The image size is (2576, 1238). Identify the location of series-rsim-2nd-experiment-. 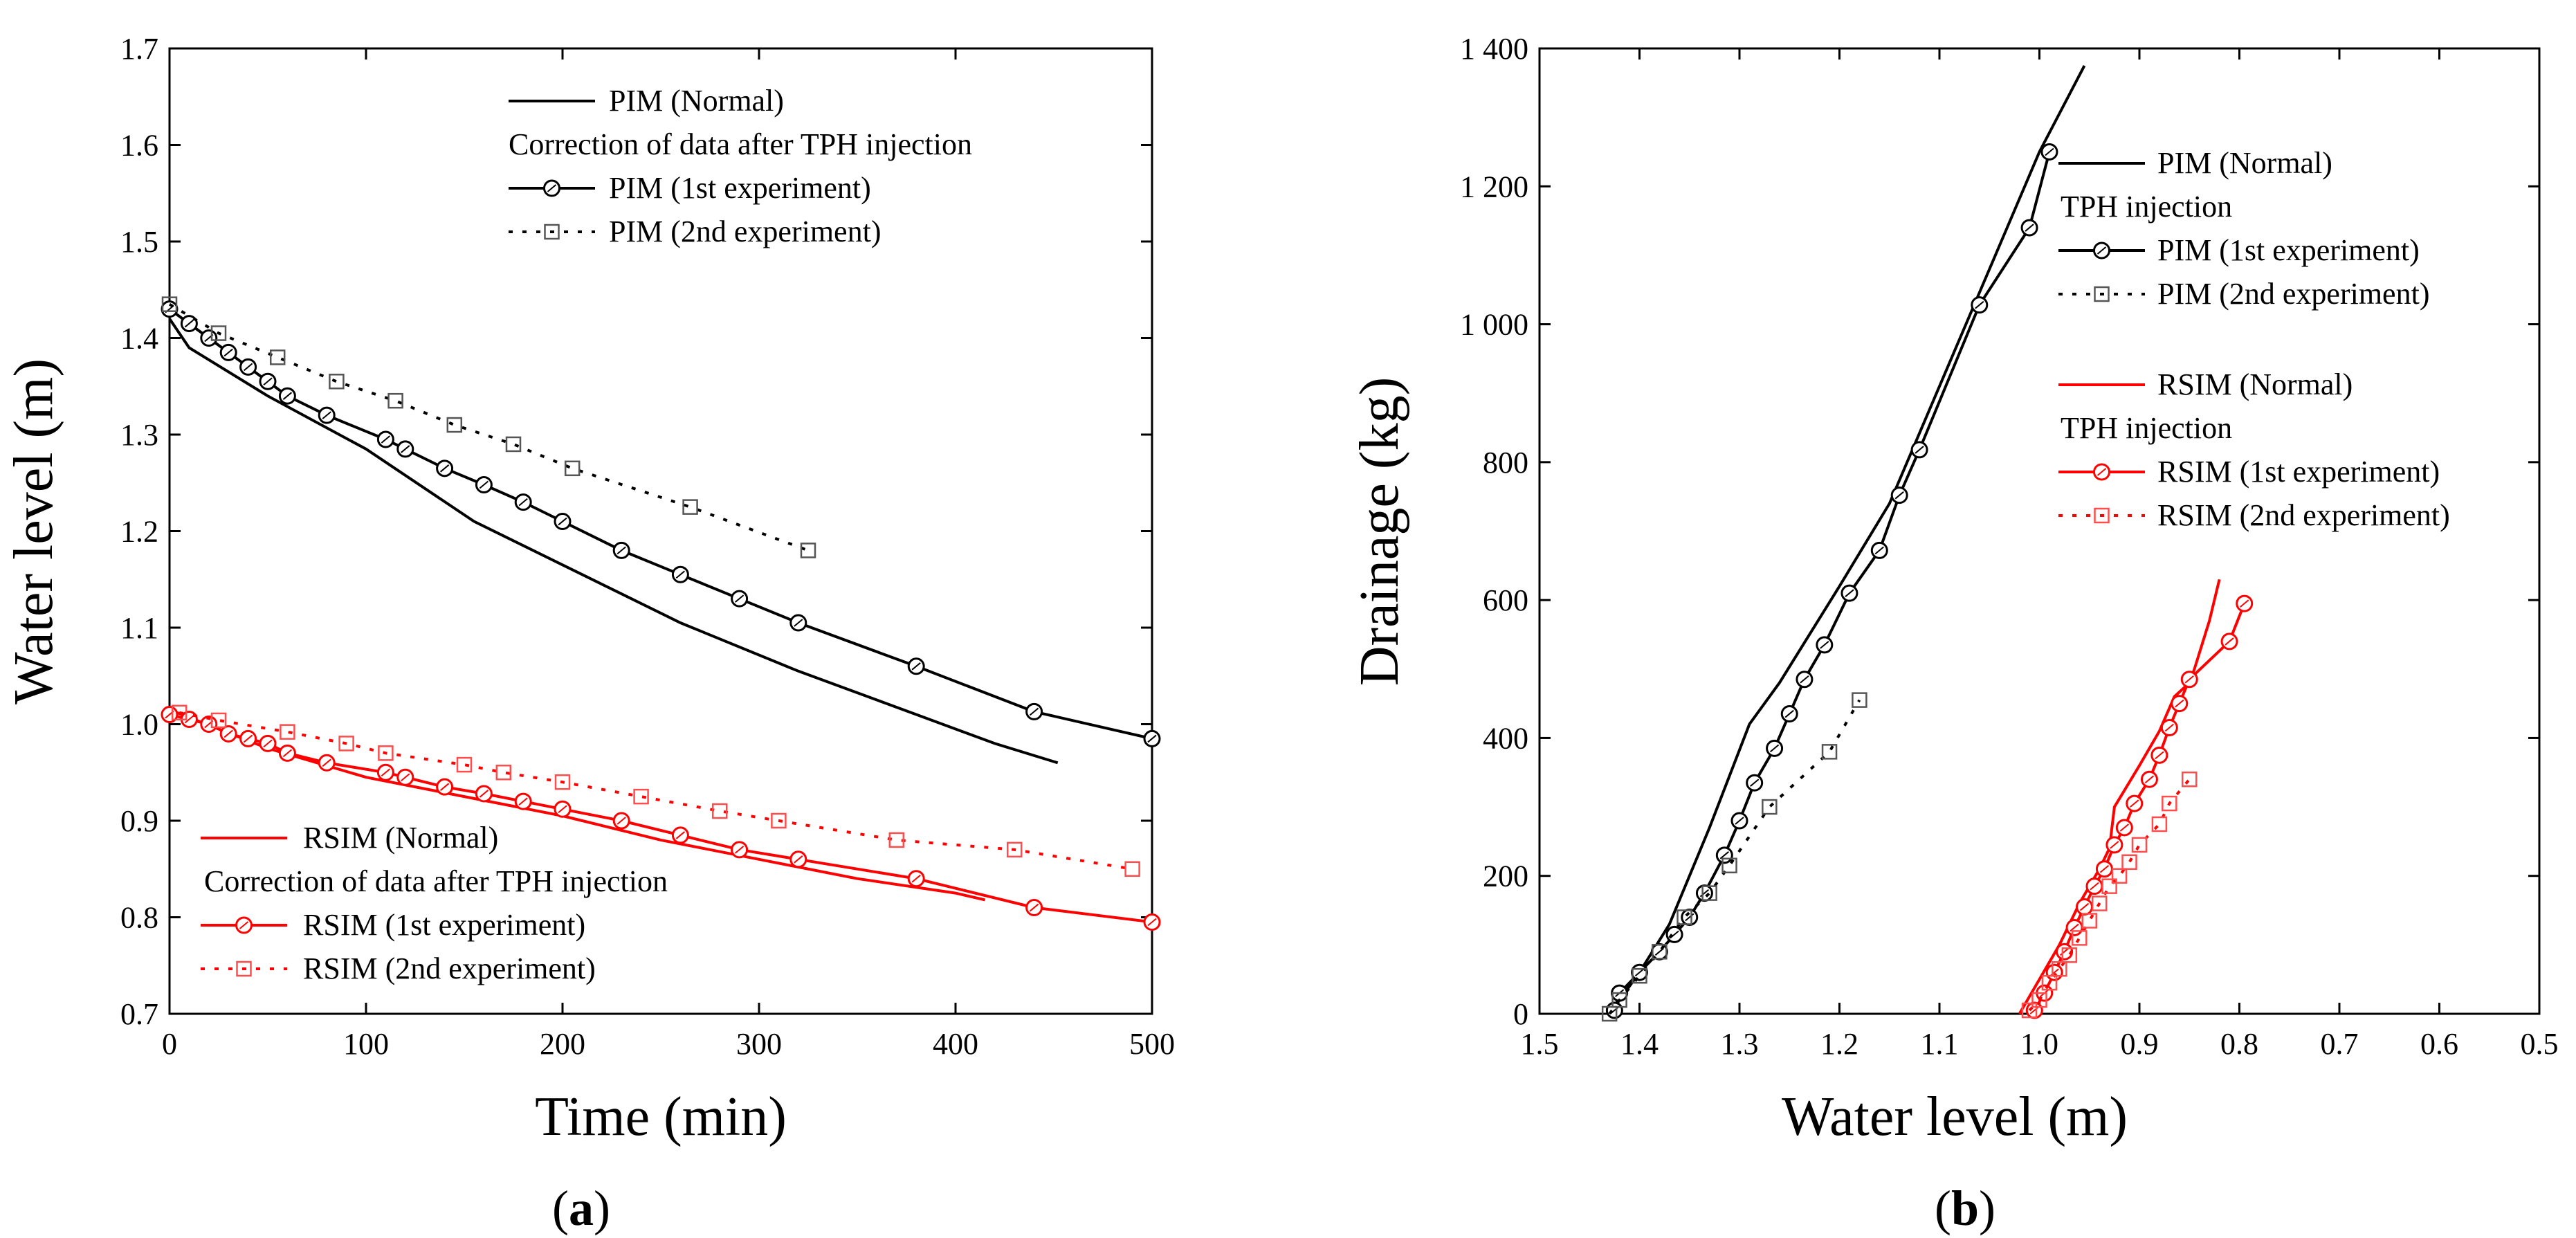
(656, 790).